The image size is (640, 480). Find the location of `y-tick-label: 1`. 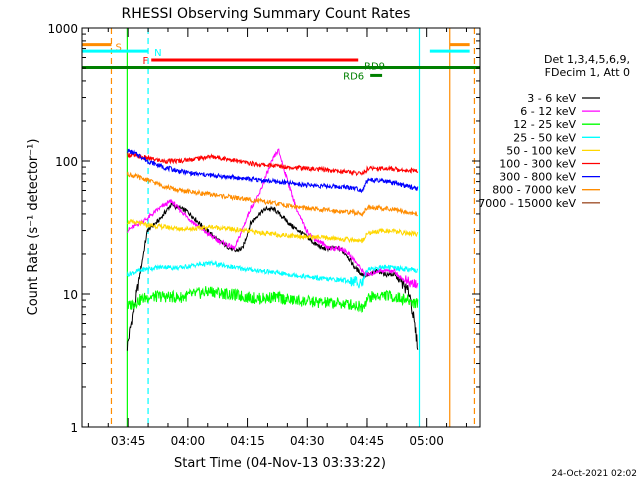

y-tick-label: 1 is located at coordinates (74, 428).